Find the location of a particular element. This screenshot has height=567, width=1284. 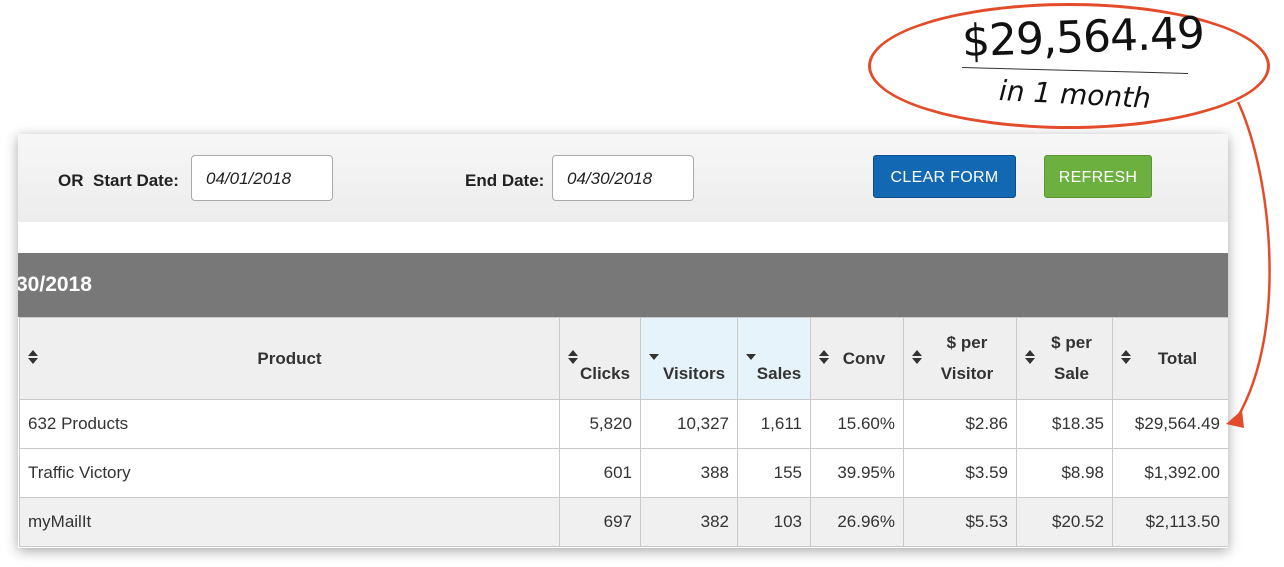

spacer is located at coordinates (623, 237).